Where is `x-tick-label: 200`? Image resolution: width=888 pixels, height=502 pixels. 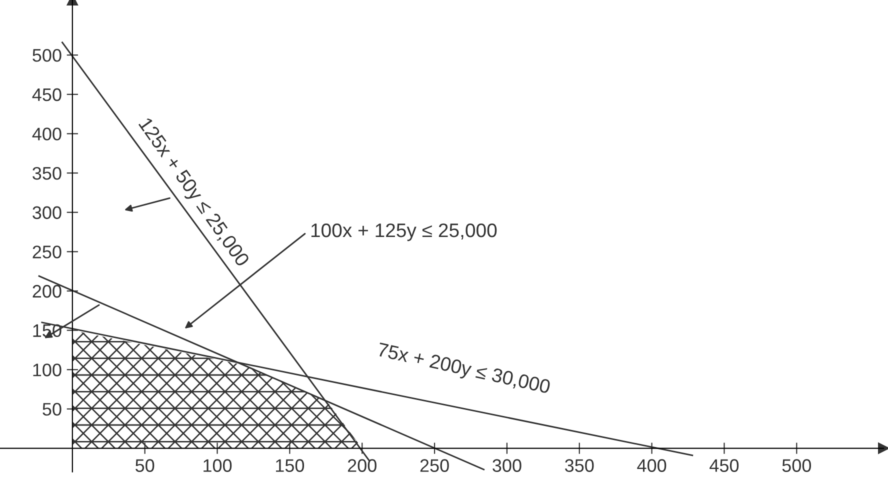 x-tick-label: 200 is located at coordinates (362, 465).